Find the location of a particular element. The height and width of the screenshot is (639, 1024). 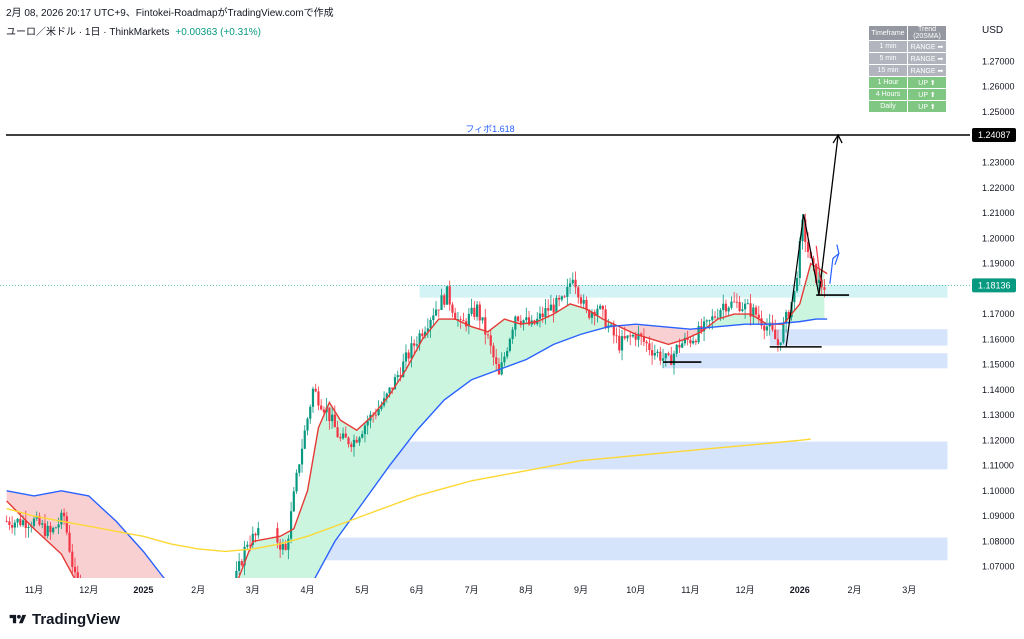

y-tick-label: 1.12000 is located at coordinates (998, 440).